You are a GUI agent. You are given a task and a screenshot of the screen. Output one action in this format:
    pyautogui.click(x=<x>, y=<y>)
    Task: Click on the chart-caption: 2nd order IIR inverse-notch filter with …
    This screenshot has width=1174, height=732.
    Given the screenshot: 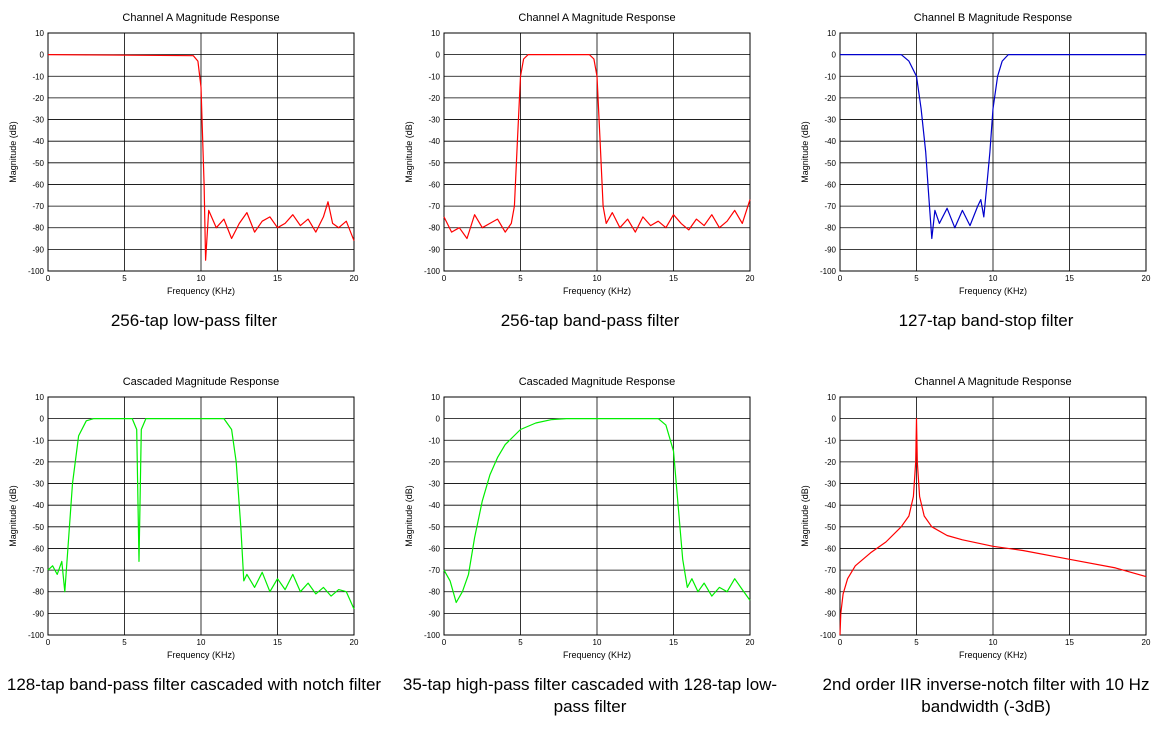 What is the action you would take?
    pyautogui.click(x=986, y=695)
    